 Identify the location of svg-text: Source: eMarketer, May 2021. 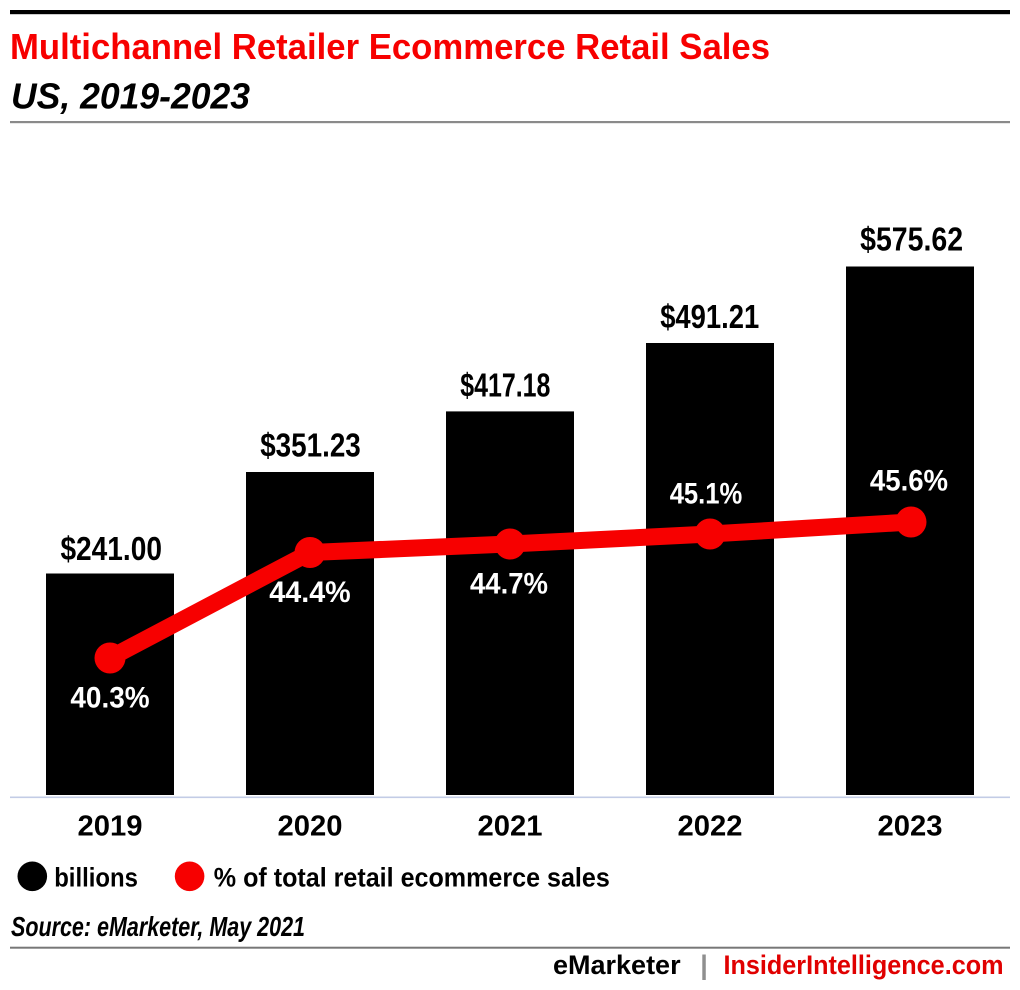
(158, 926).